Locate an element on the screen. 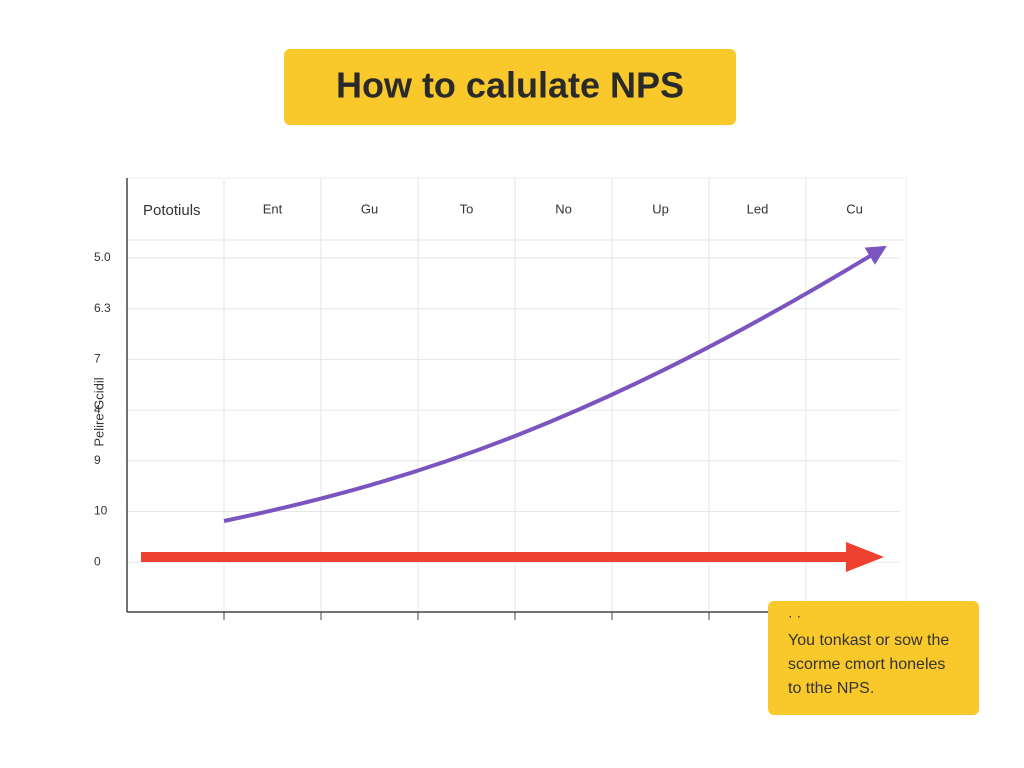  note-box is located at coordinates (873, 658).